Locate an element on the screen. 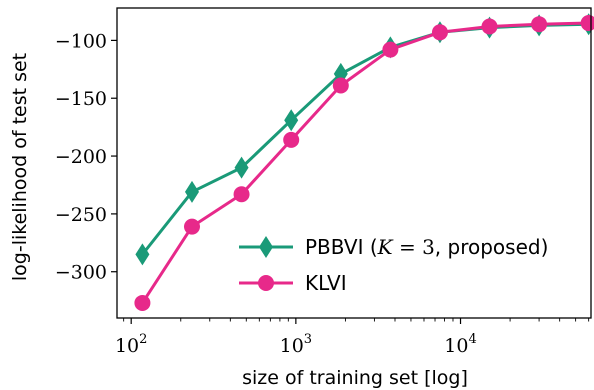  x-tick-label-1: 10³ is located at coordinates (296, 344).